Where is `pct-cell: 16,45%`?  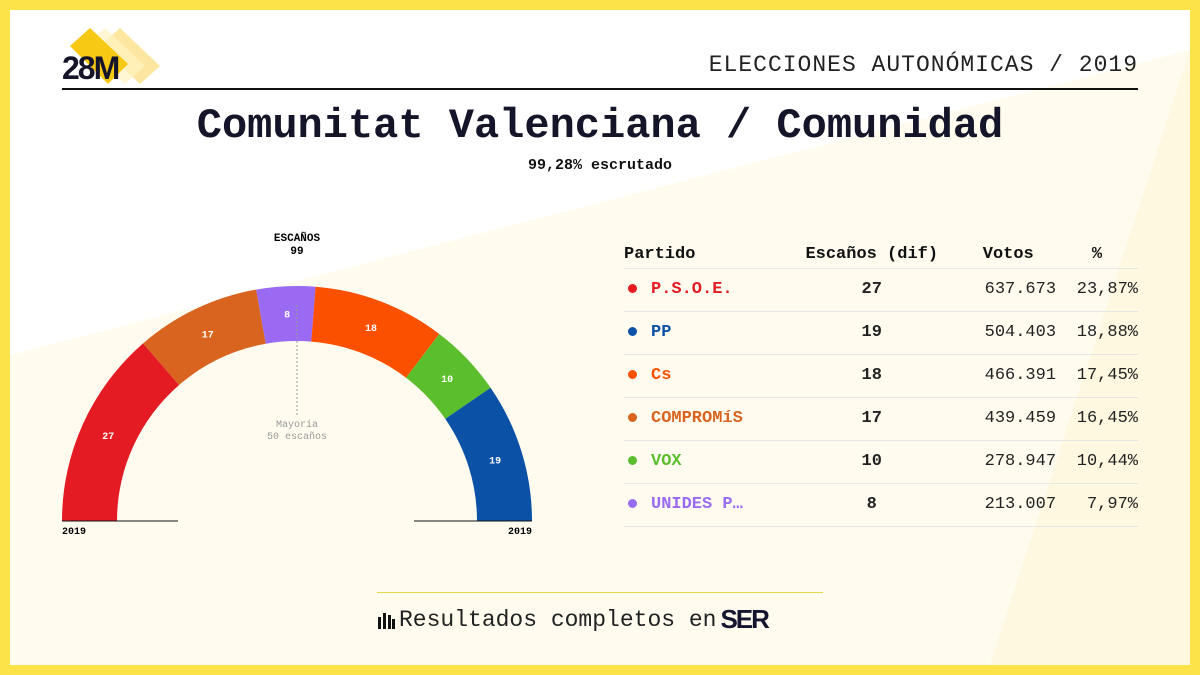 pct-cell: 16,45% is located at coordinates (1097, 418).